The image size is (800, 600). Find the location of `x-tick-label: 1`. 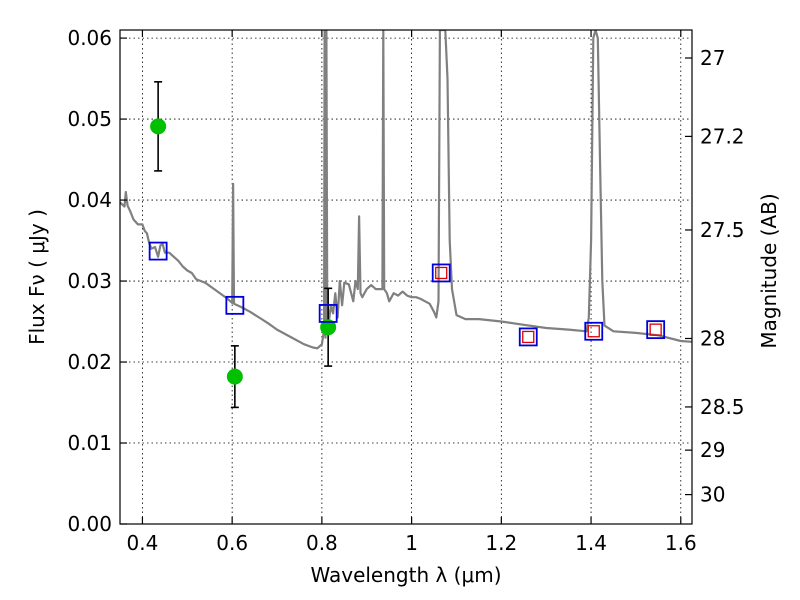

x-tick-label: 1 is located at coordinates (411, 543).